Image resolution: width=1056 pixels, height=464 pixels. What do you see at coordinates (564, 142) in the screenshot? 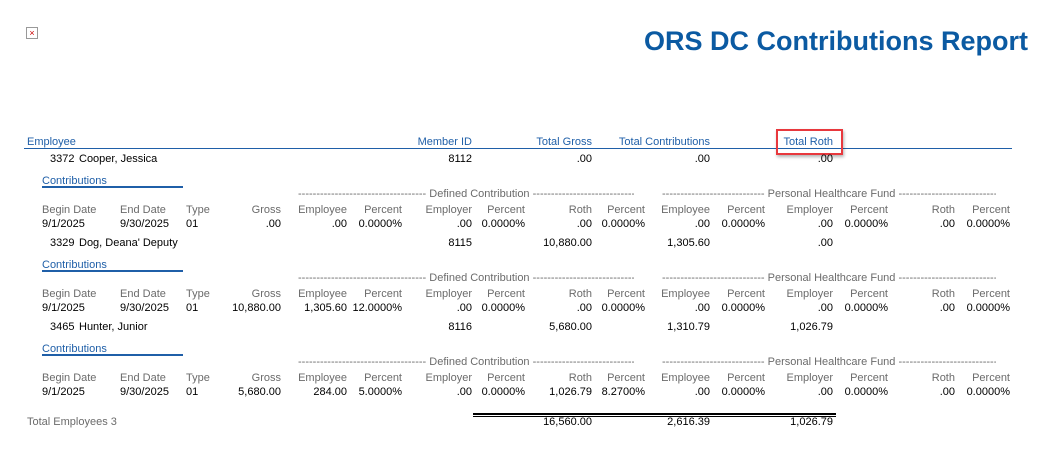
I see `header-total-gross: Total Gross` at bounding box center [564, 142].